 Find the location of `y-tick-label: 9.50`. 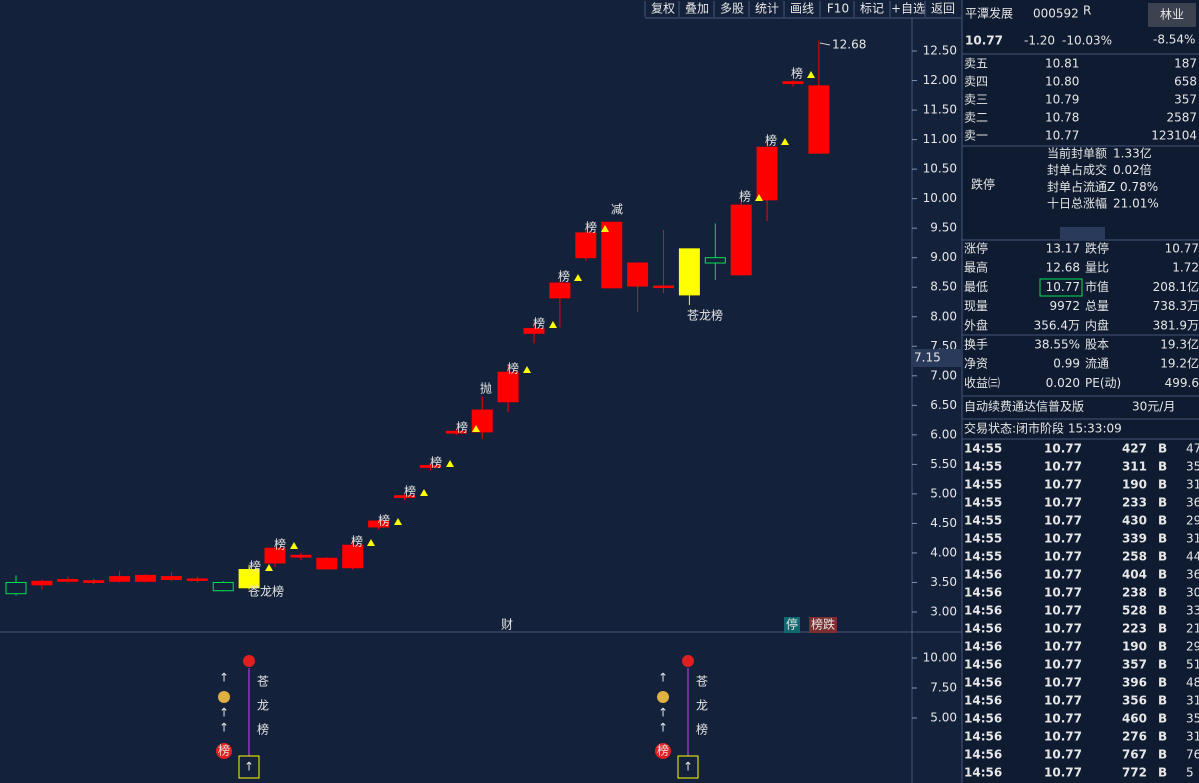

y-tick-label: 9.50 is located at coordinates (943, 228).